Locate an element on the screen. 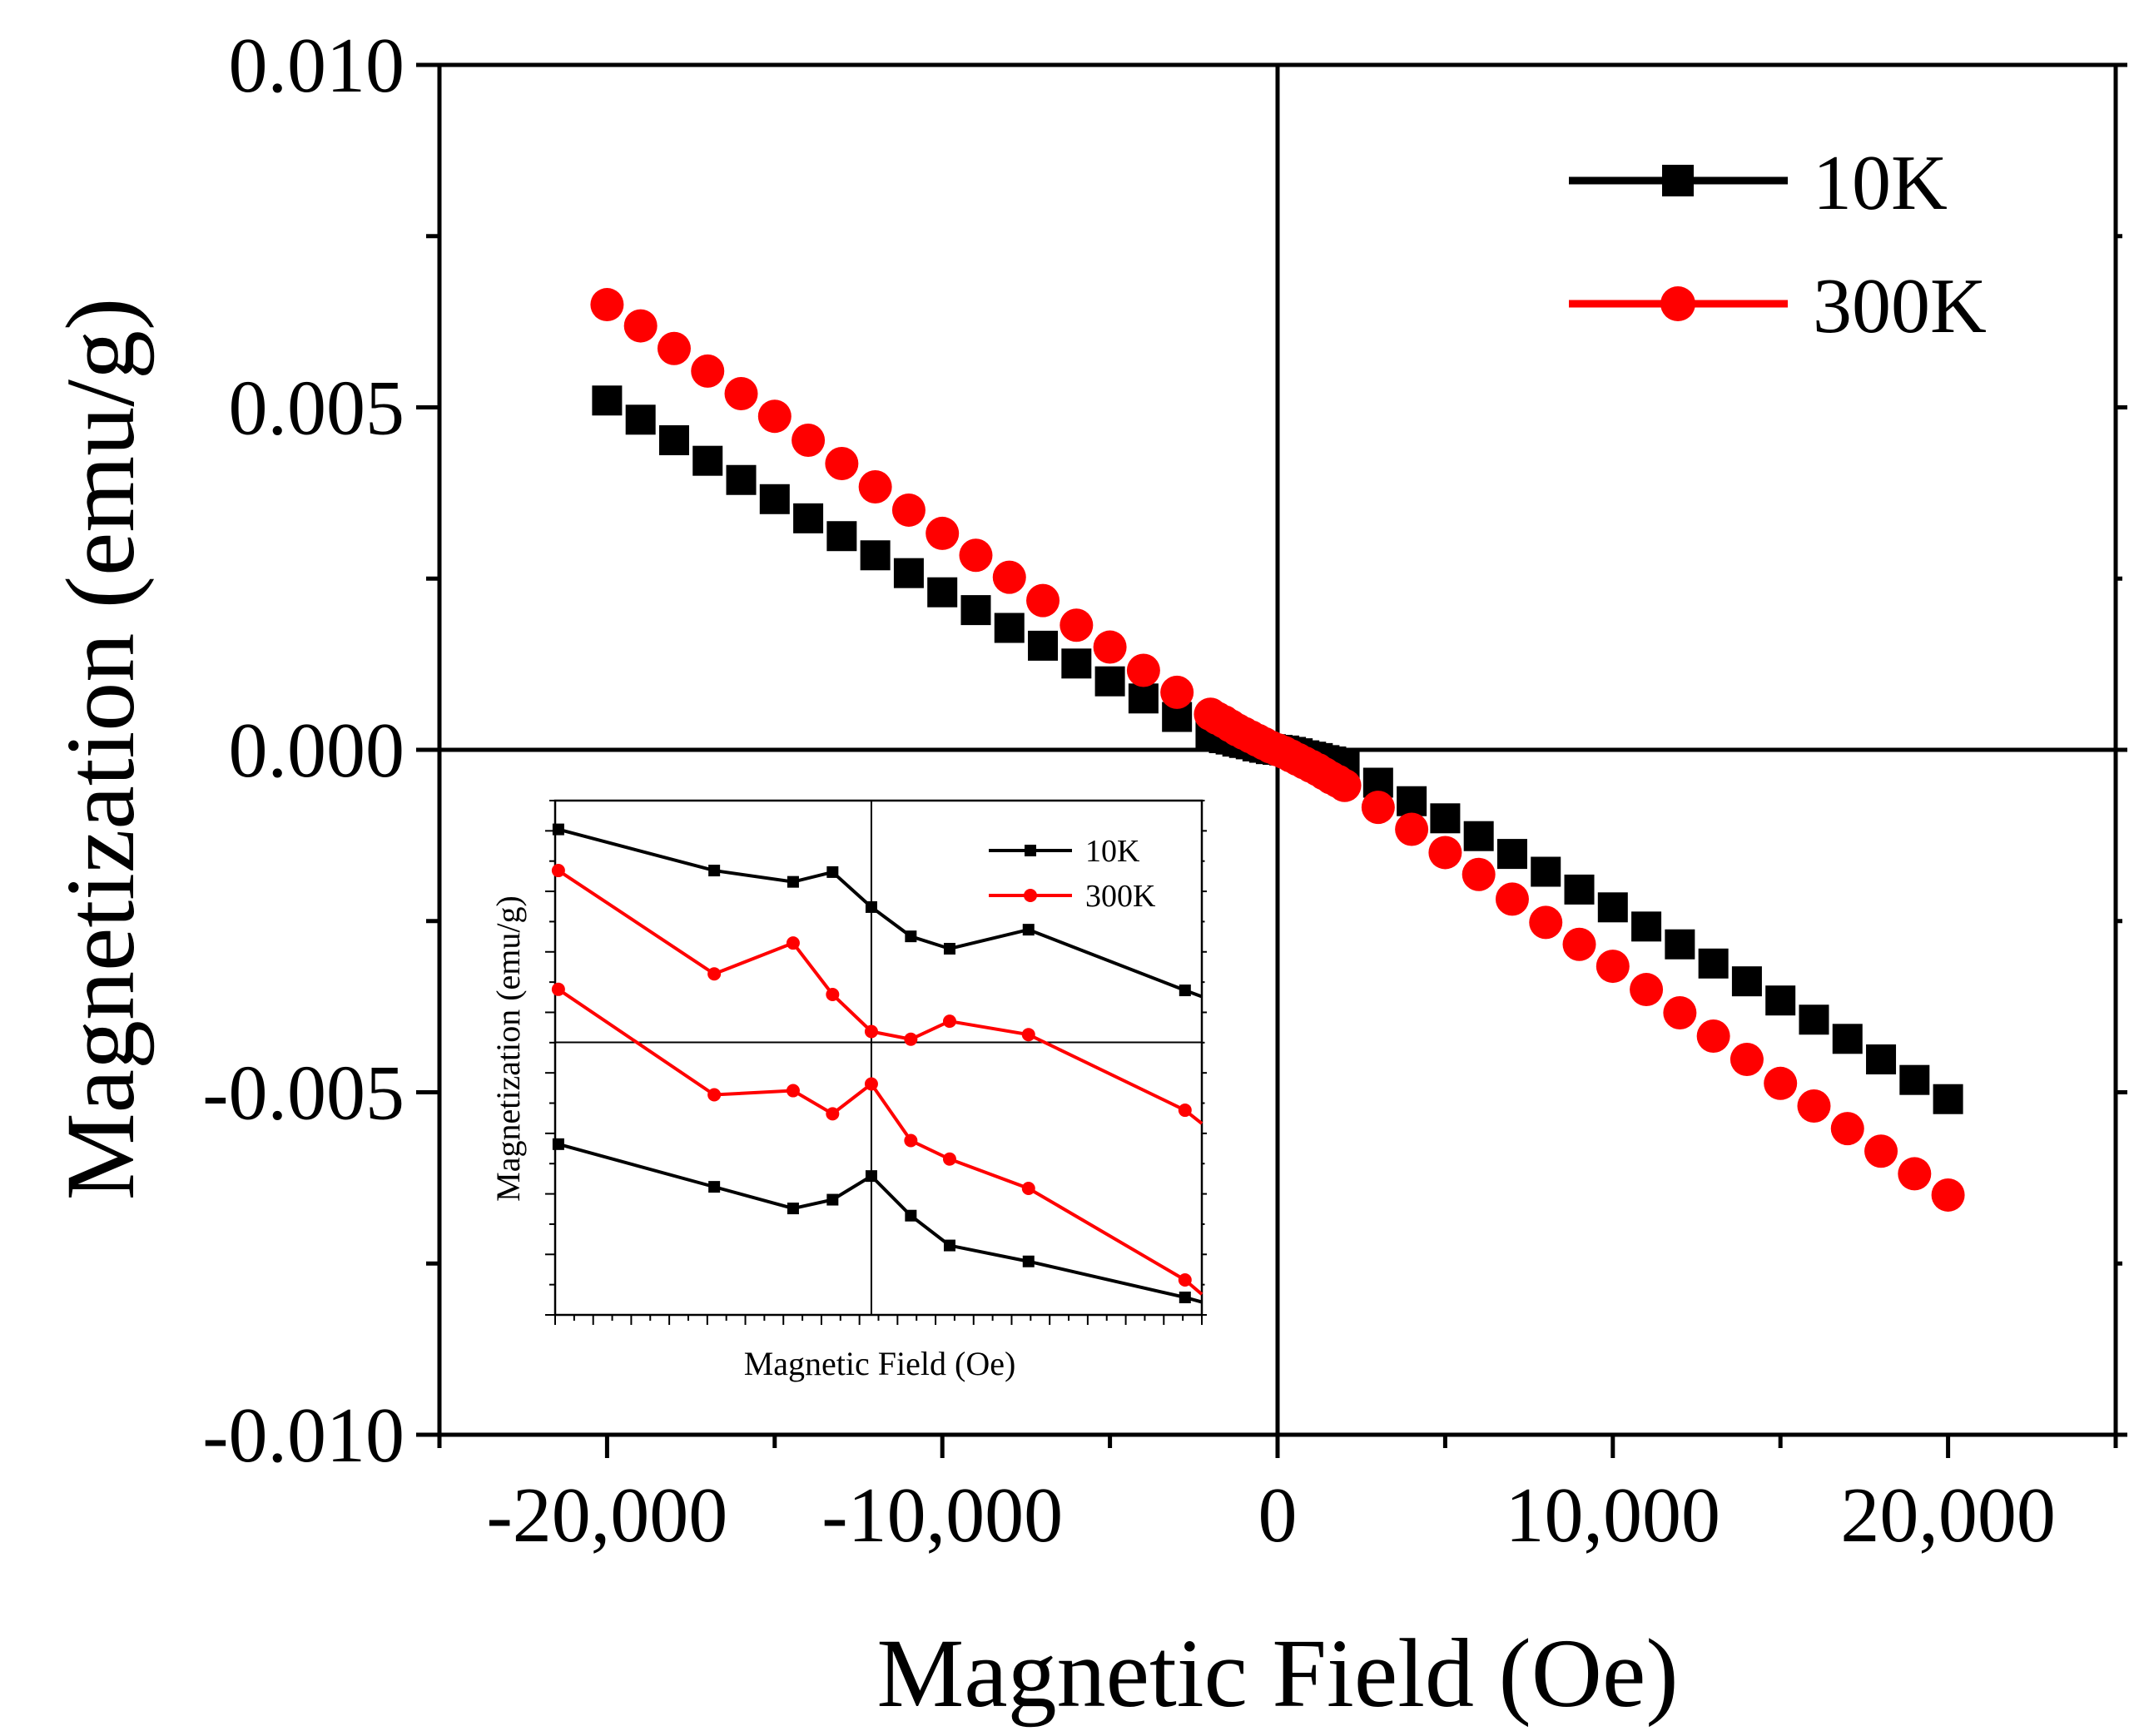  legend-label-300K: 300K is located at coordinates (1900, 306).